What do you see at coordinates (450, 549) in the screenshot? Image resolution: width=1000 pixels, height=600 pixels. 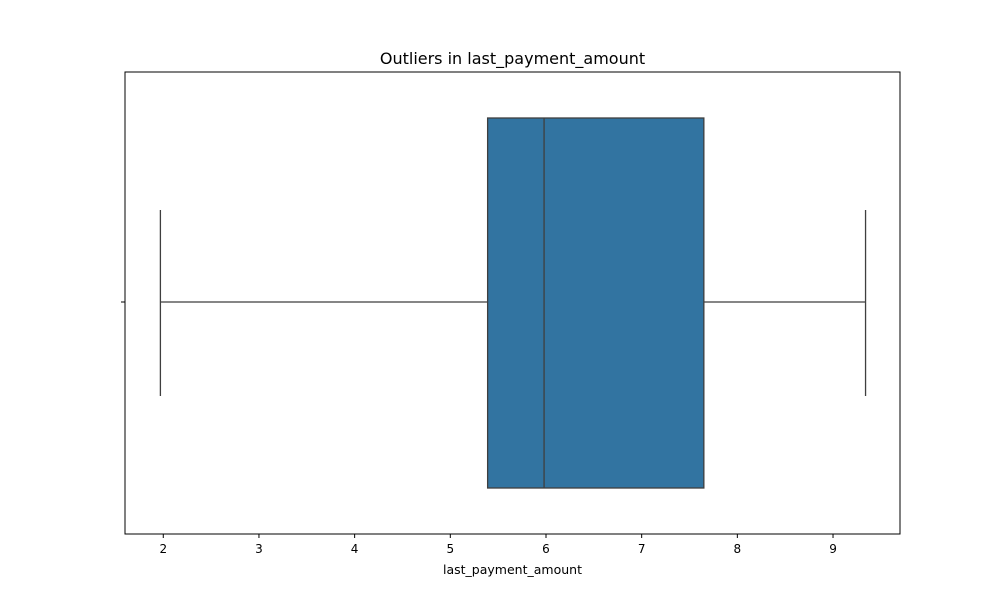 I see `x-tick-label: 5` at bounding box center [450, 549].